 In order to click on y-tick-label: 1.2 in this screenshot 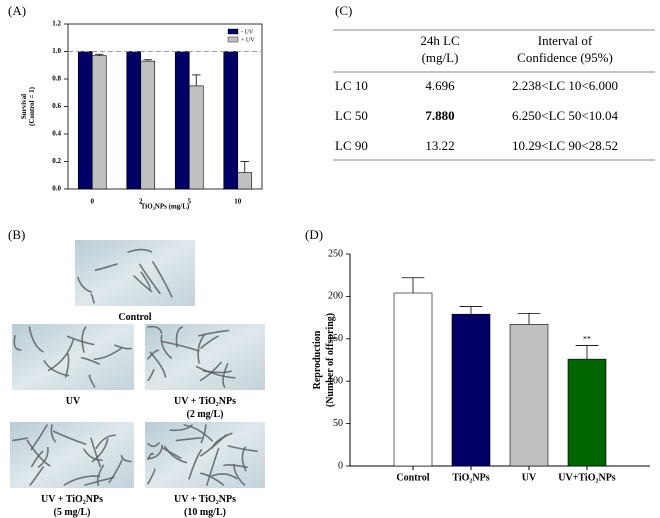, I will do `click(56, 24)`.